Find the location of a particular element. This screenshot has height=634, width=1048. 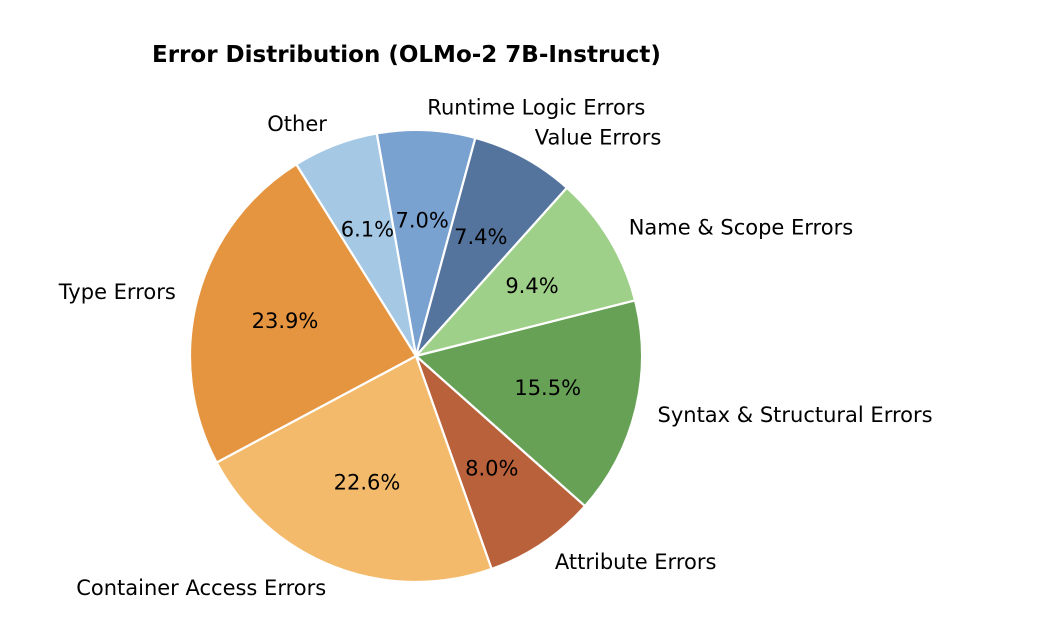

pct-label-syntax-structural-errors: 15.5% is located at coordinates (547, 388).